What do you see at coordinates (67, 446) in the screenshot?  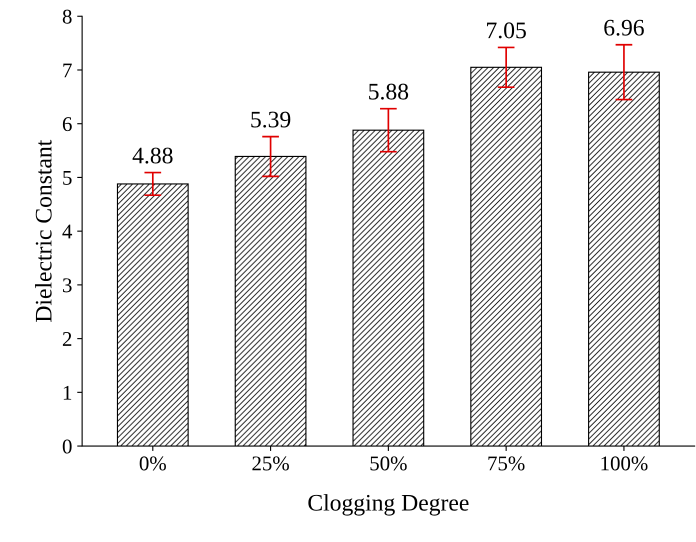 I see `y-tick-label: 0` at bounding box center [67, 446].